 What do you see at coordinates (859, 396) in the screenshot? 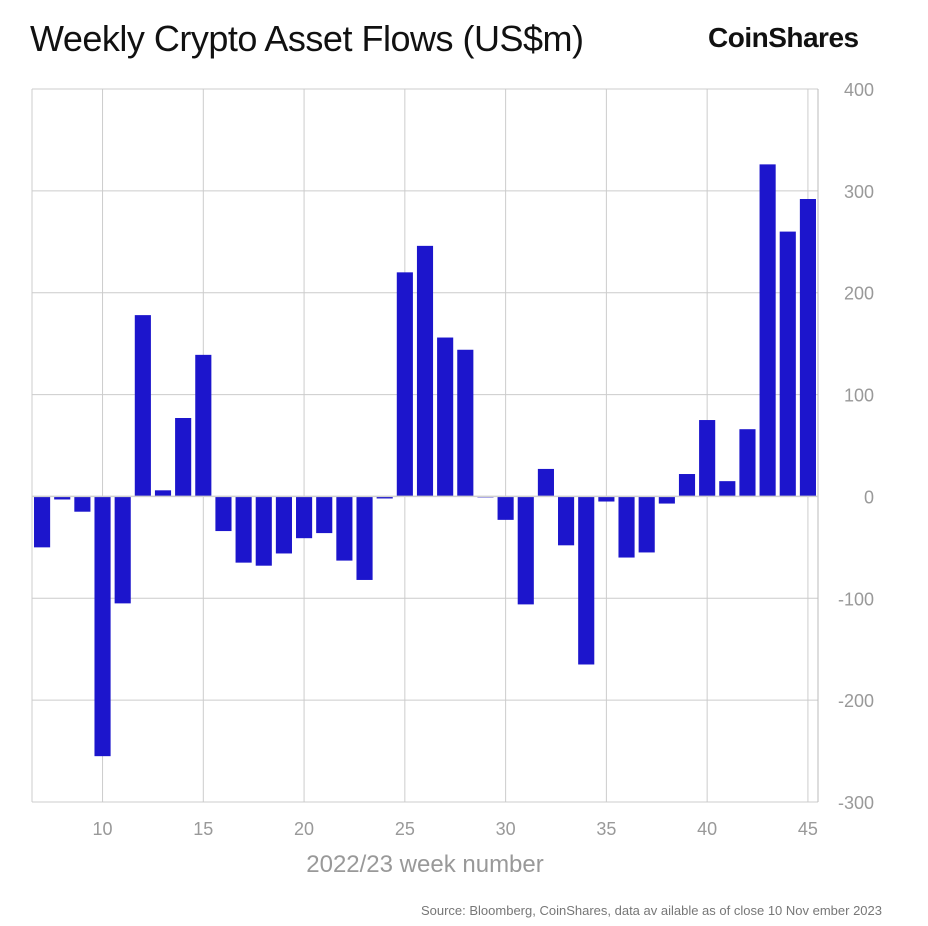
I see `y-tick-label: 100` at bounding box center [859, 396].